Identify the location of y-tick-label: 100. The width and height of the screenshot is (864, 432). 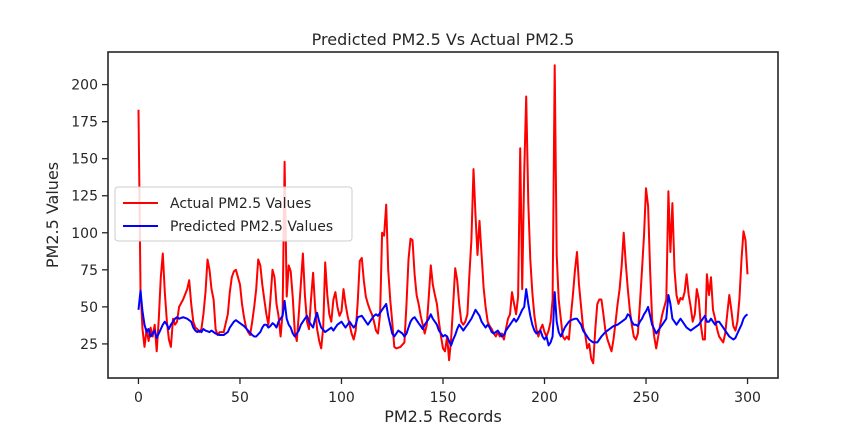
(84, 234).